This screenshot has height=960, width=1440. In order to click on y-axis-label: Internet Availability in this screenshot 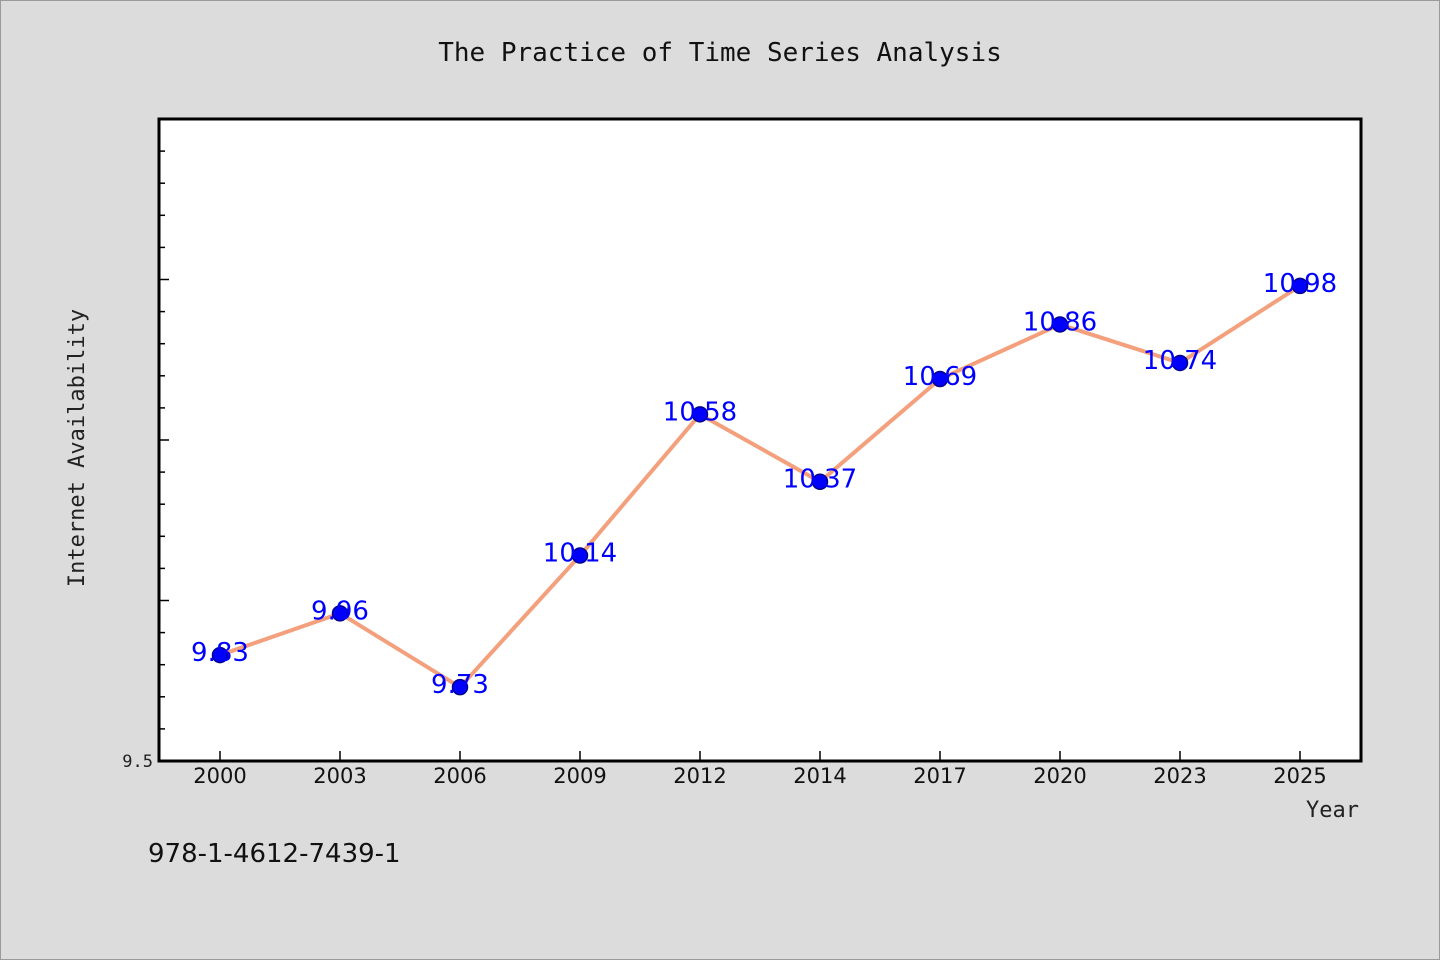, I will do `click(77, 448)`.